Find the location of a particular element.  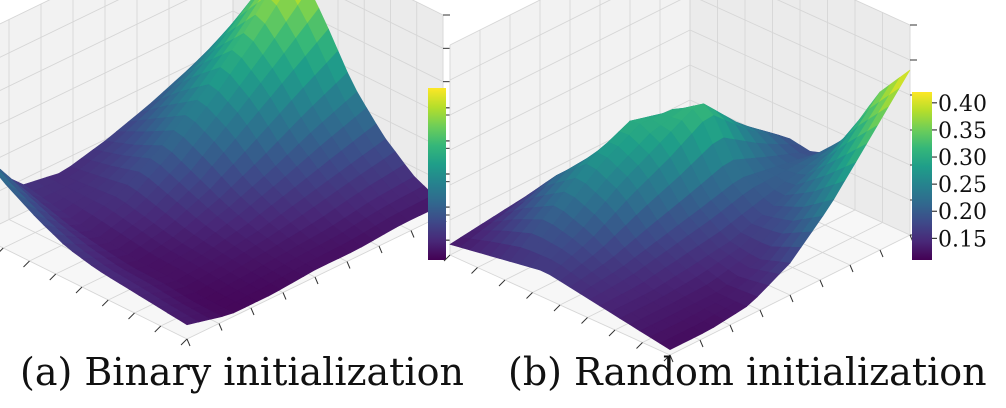

colorbar-tick-label: 0.40 is located at coordinates (962, 104).